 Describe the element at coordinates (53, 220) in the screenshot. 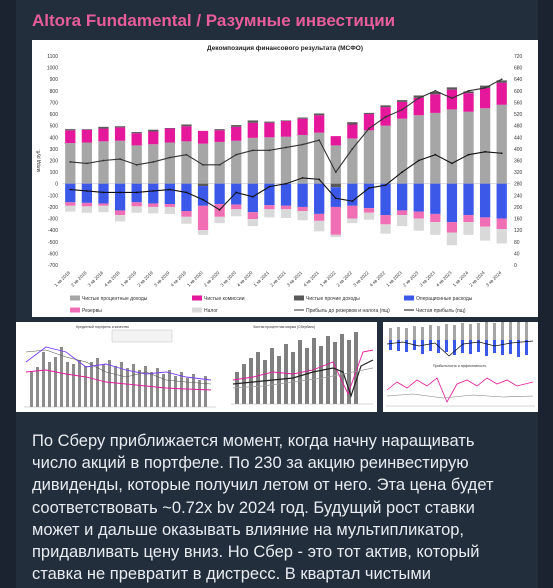

I see `y-tick-label: -300` at that location.